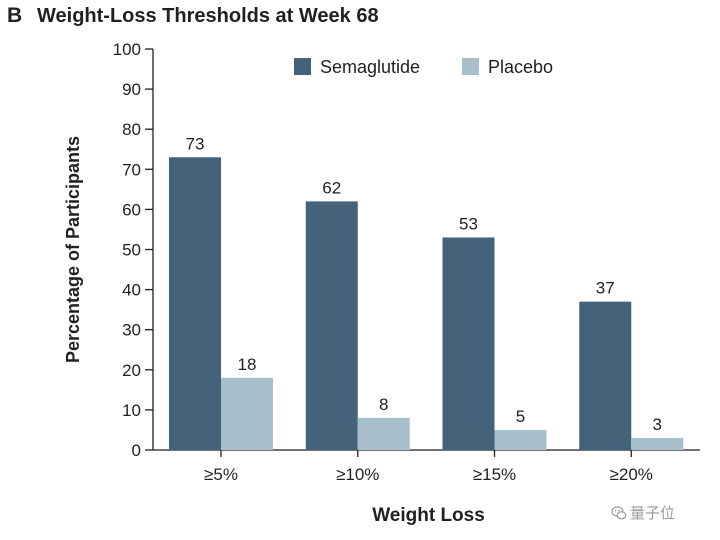 This screenshot has height=540, width=720. What do you see at coordinates (619, 513) in the screenshot?
I see `wechat-icon` at bounding box center [619, 513].